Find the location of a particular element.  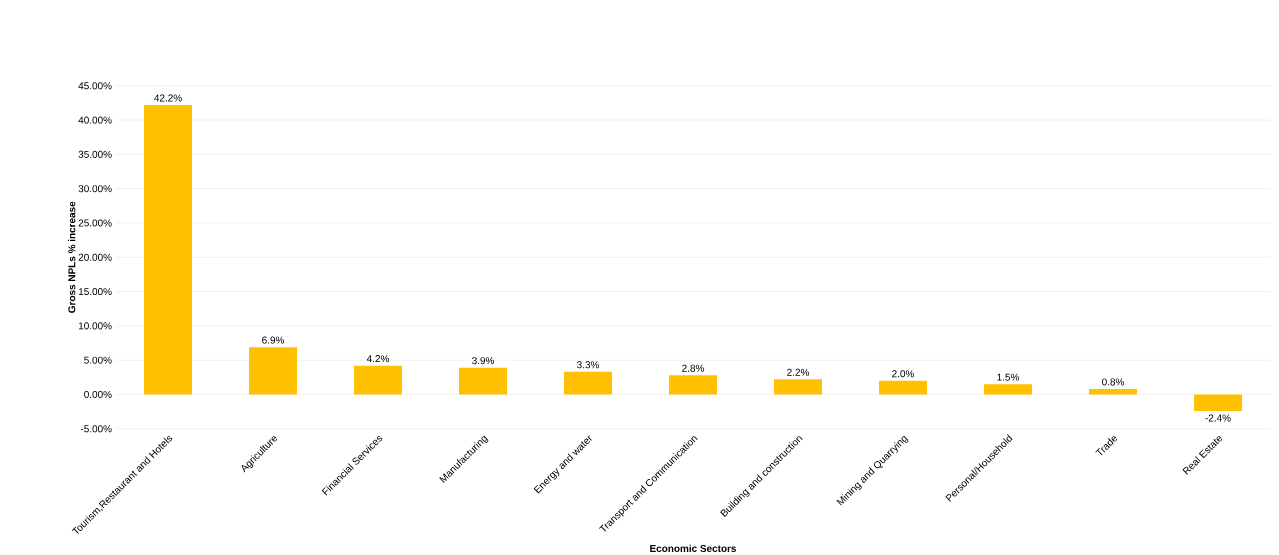

data-label: 3.3% is located at coordinates (588, 365).